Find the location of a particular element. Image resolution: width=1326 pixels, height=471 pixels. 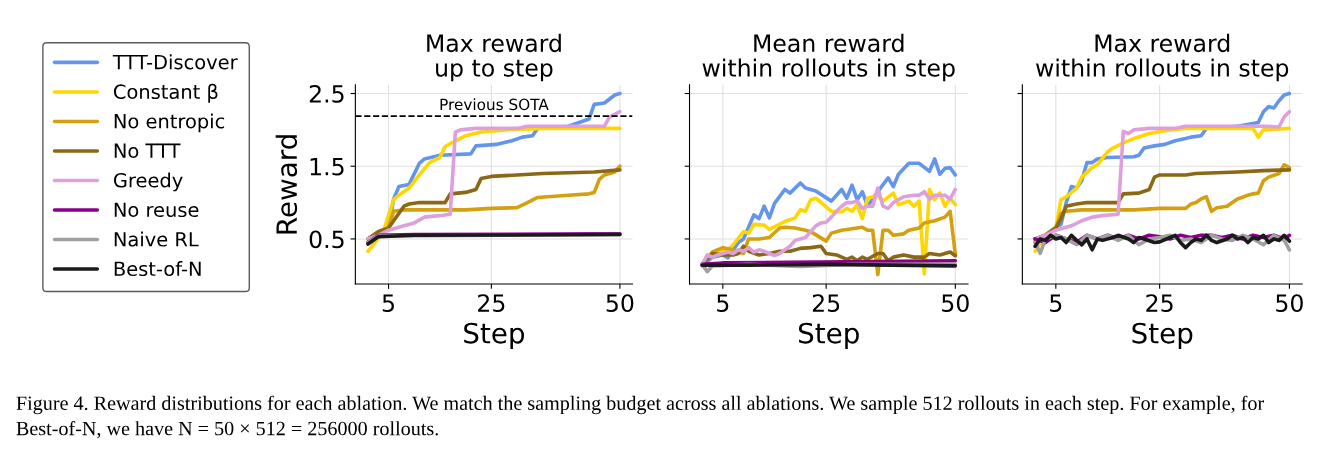

chart-title: Max reward up to step is located at coordinates (494, 57).